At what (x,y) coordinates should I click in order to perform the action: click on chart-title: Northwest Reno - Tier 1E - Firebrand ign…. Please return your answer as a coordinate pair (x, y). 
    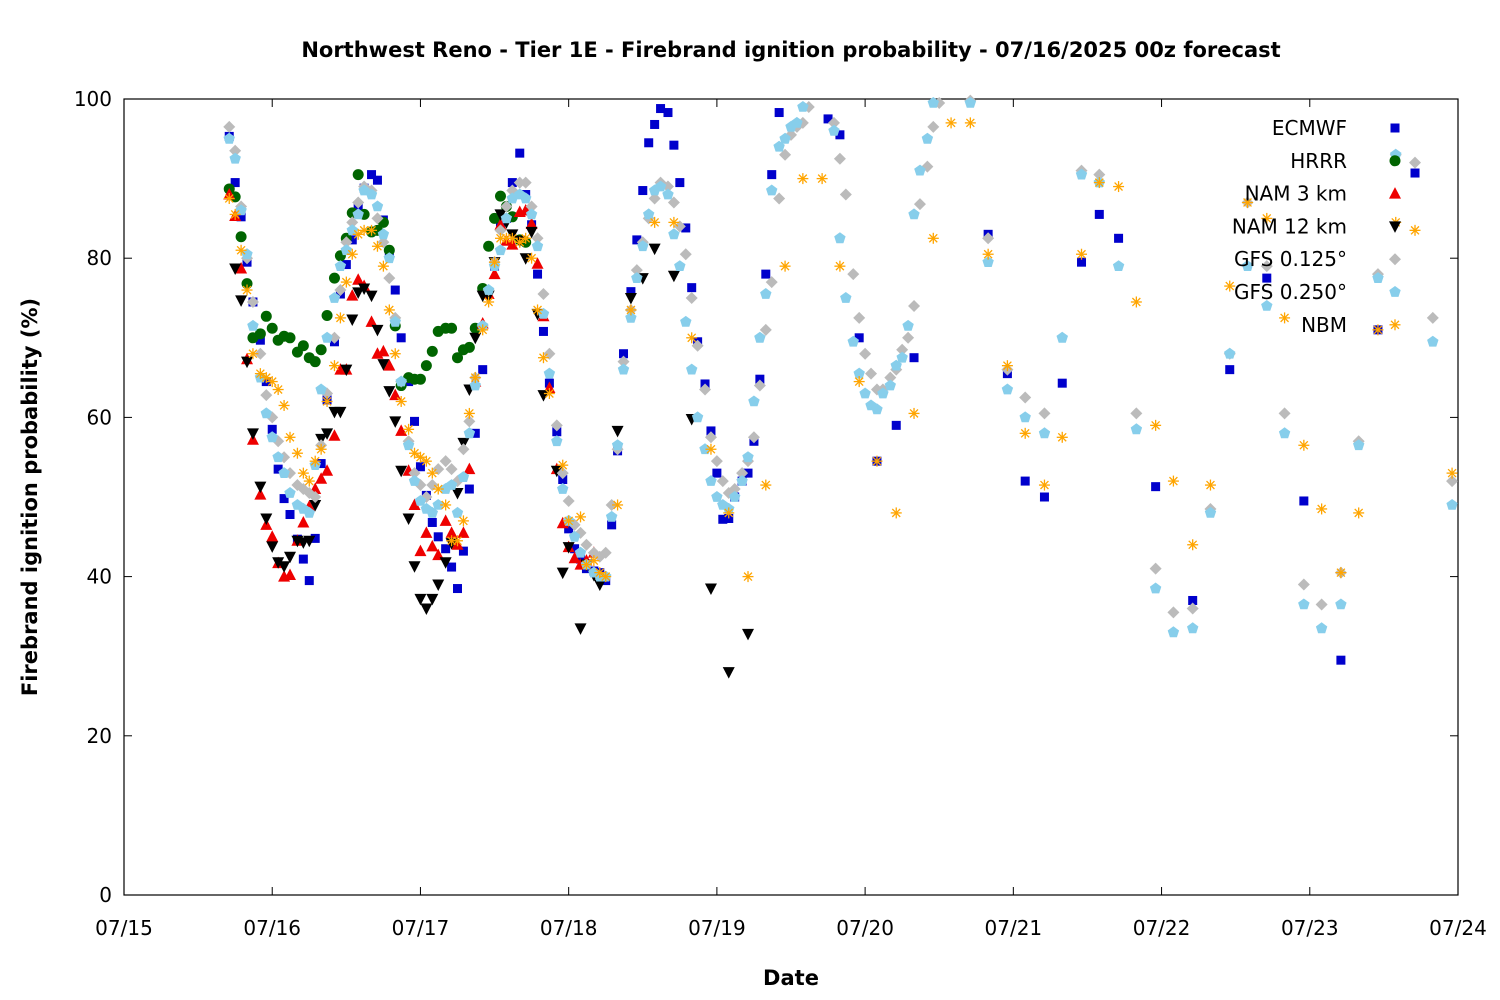
    Looking at the image, I should click on (790, 50).